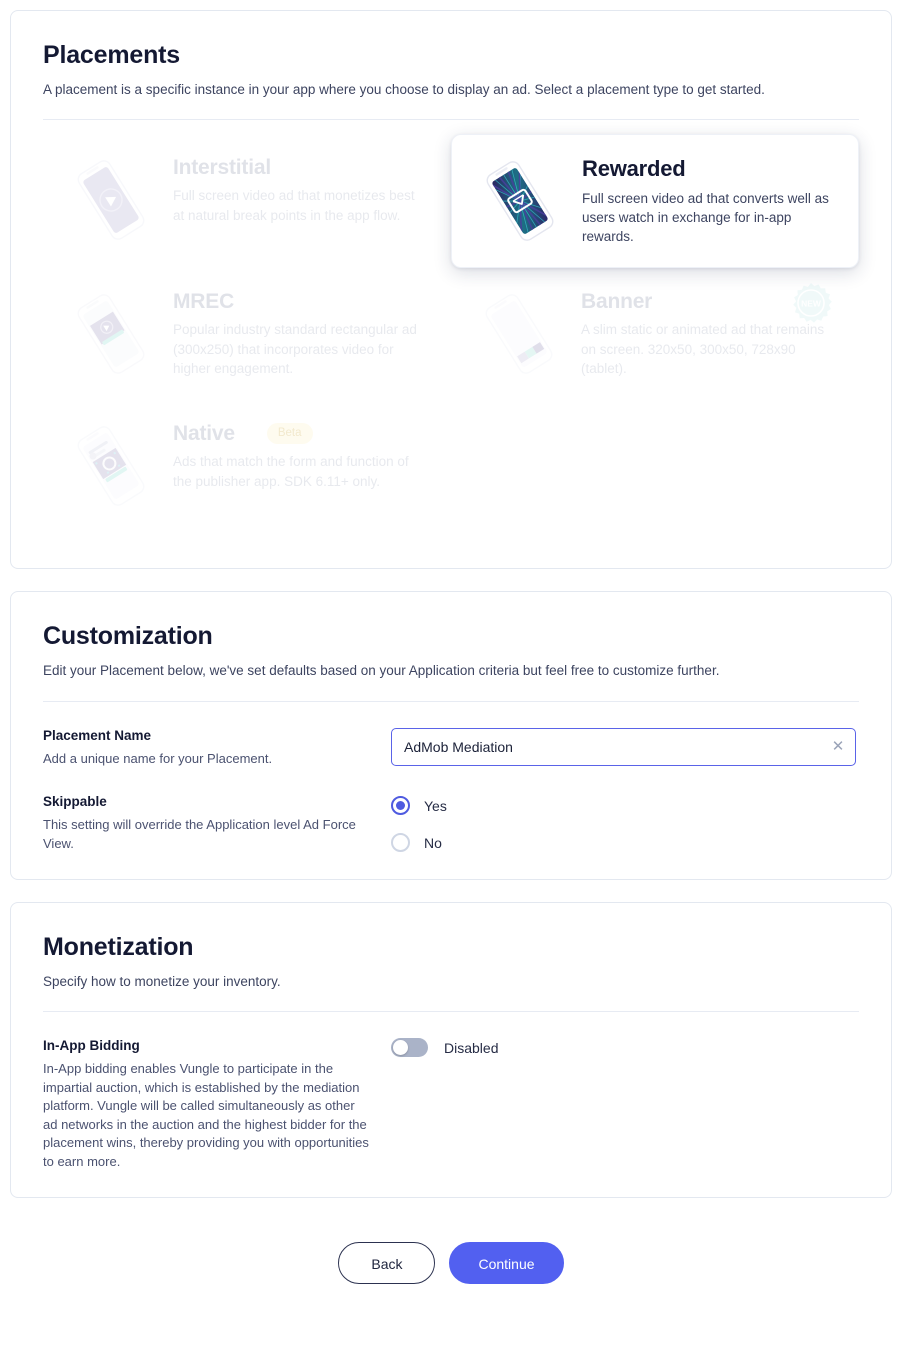 Image resolution: width=902 pixels, height=1366 pixels. What do you see at coordinates (204, 434) in the screenshot?
I see `placement-card-title: Native` at bounding box center [204, 434].